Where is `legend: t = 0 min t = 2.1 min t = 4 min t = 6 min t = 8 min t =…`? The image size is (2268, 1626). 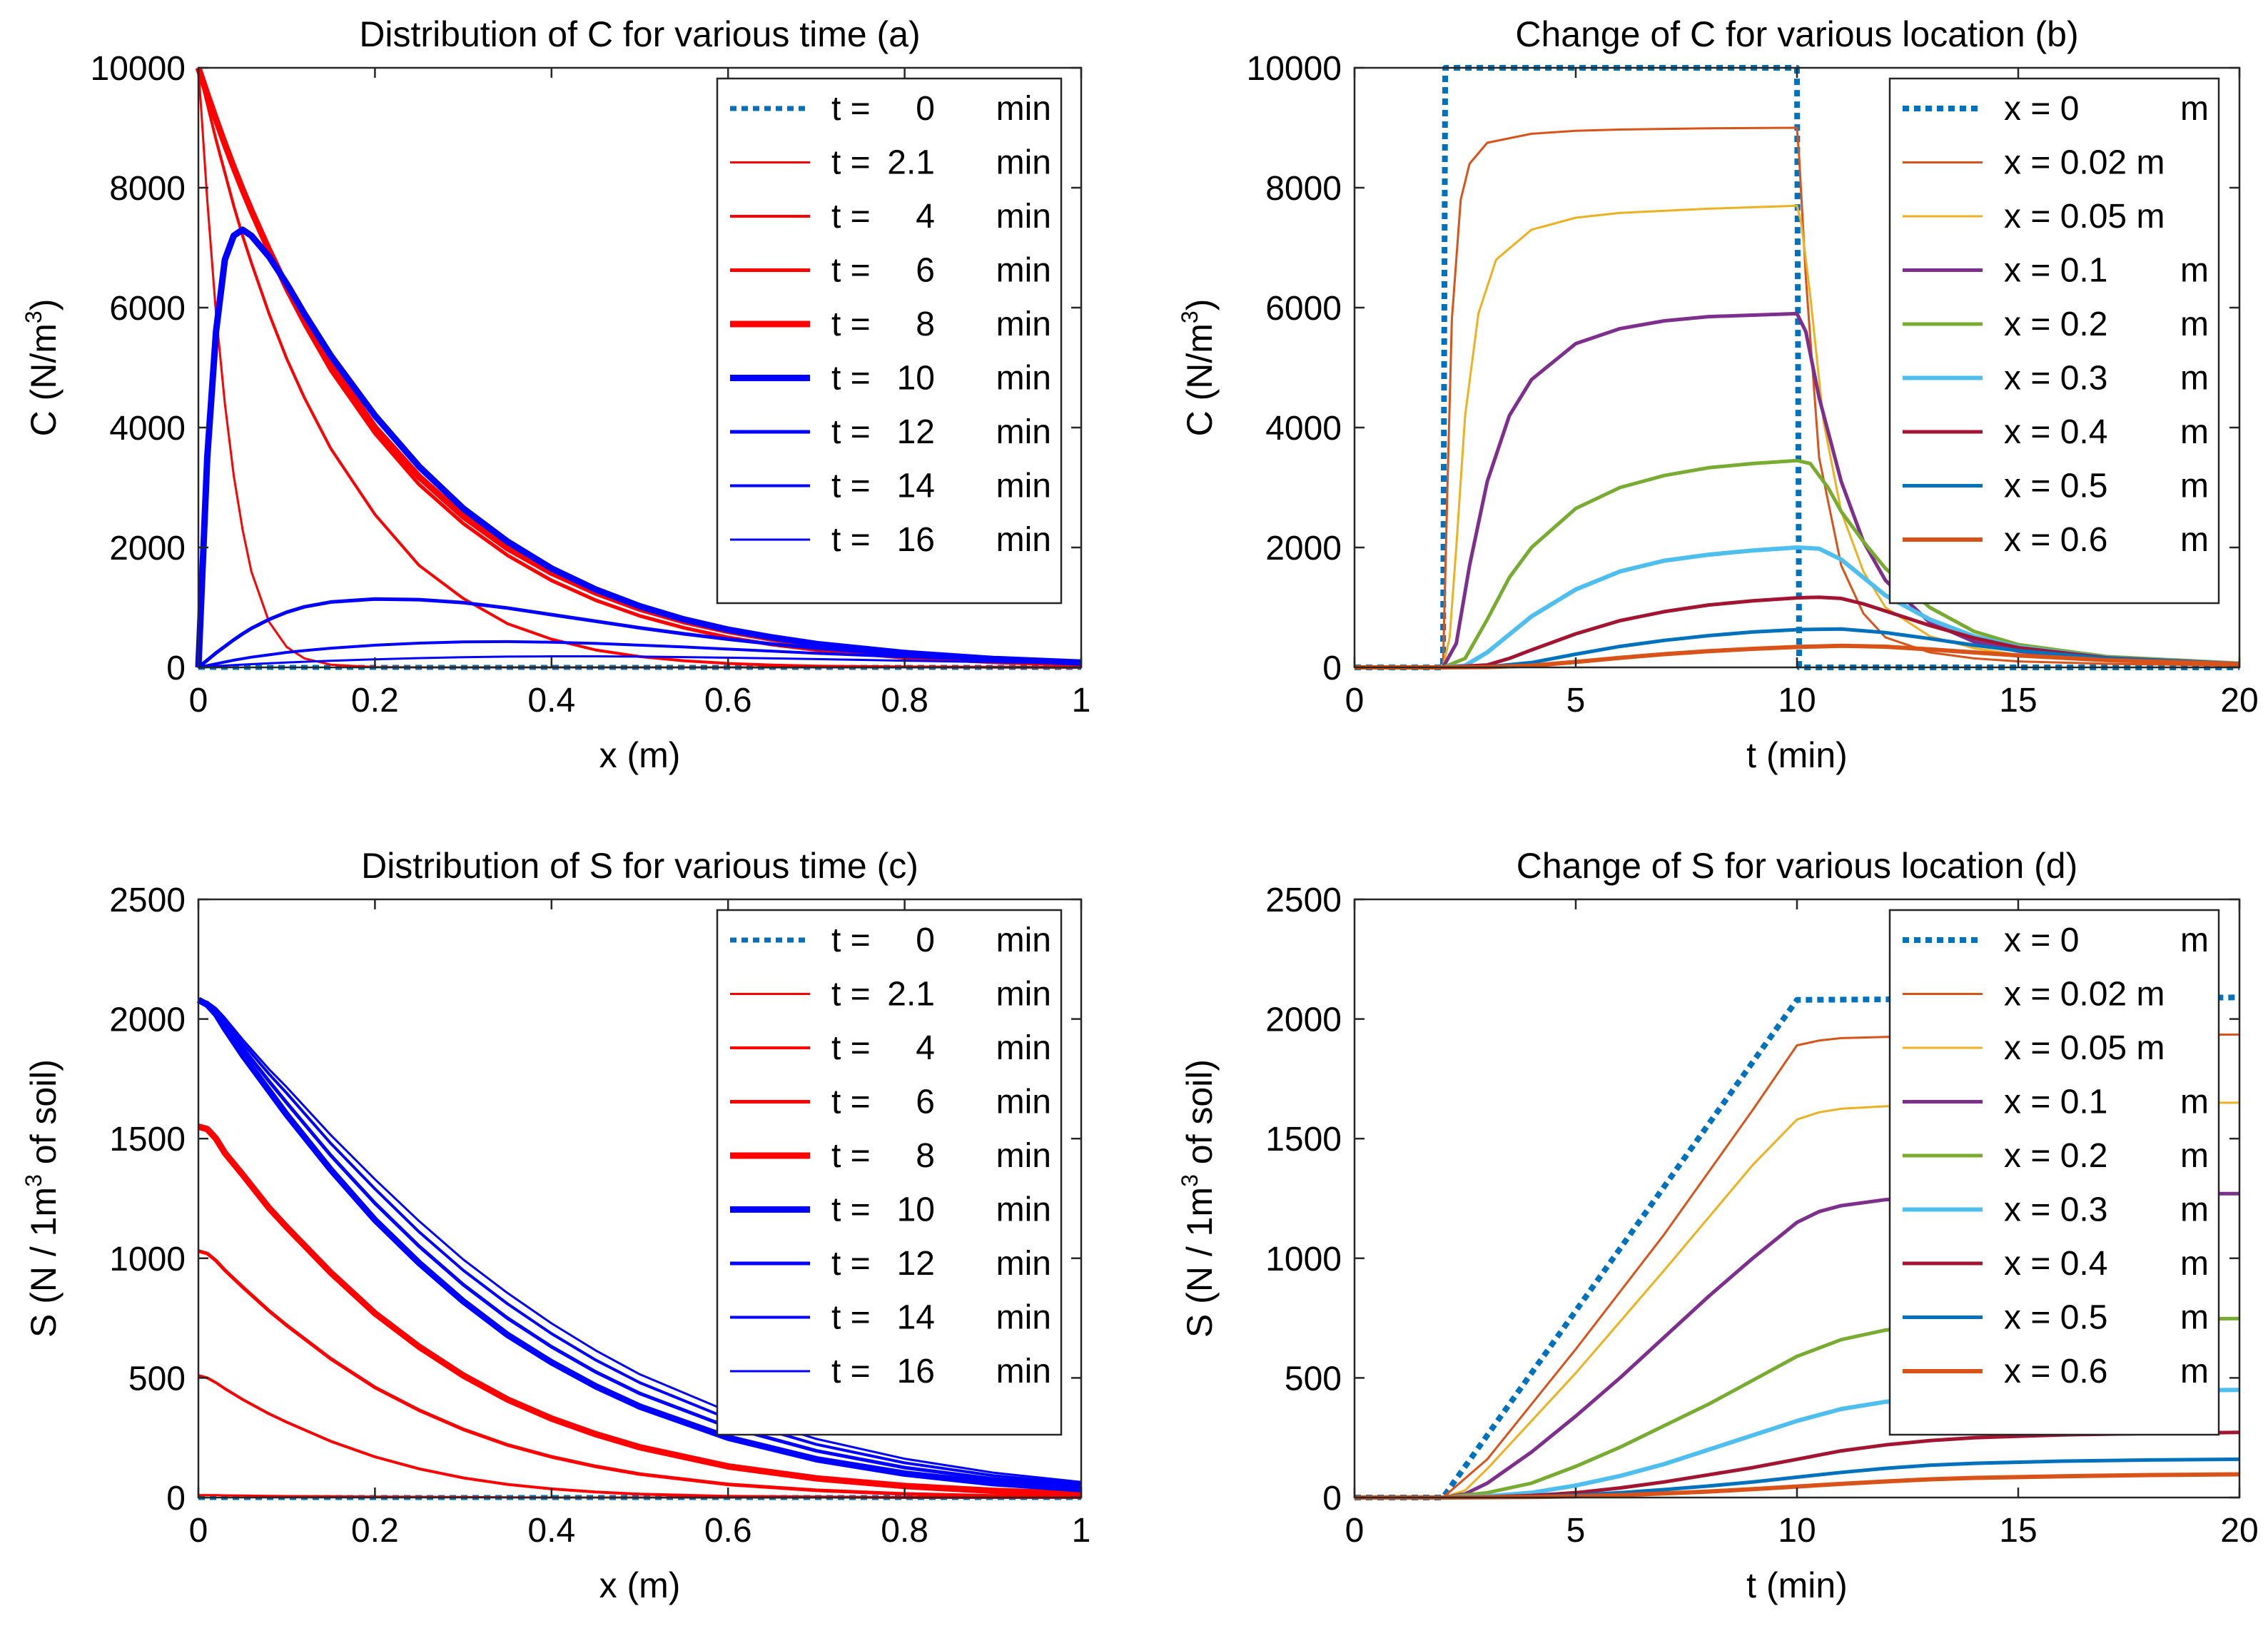
legend: t = 0 min t = 2.1 min t = 4 min t = 6 min t = 8 min t =… is located at coordinates (890, 341).